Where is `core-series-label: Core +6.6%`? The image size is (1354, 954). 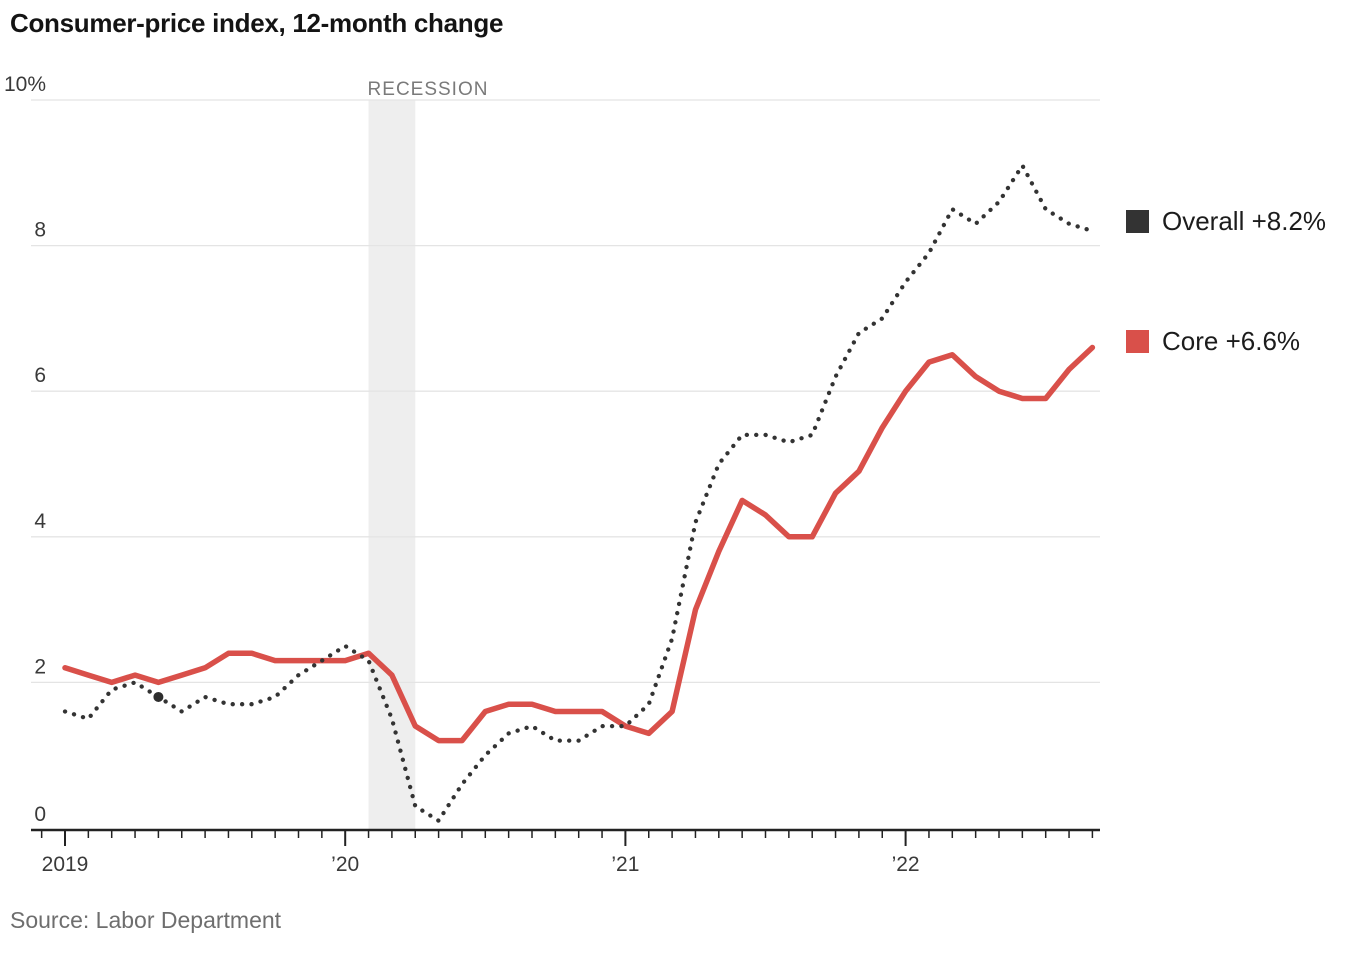
core-series-label: Core +6.6% is located at coordinates (1231, 341).